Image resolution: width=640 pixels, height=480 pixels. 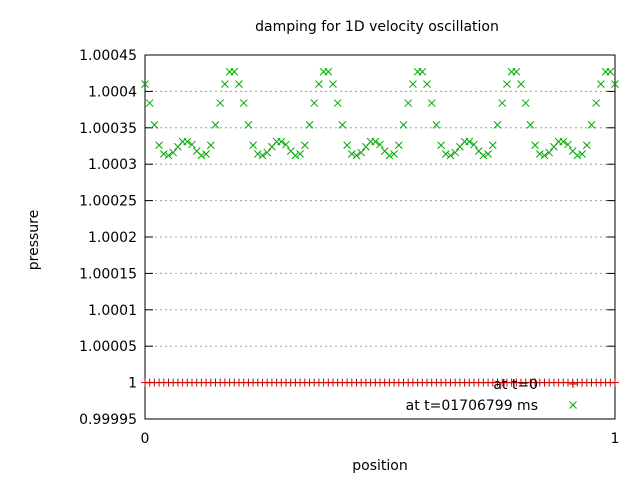 What do you see at coordinates (515, 385) in the screenshot?
I see `legend-label-0: at t=0` at bounding box center [515, 385].